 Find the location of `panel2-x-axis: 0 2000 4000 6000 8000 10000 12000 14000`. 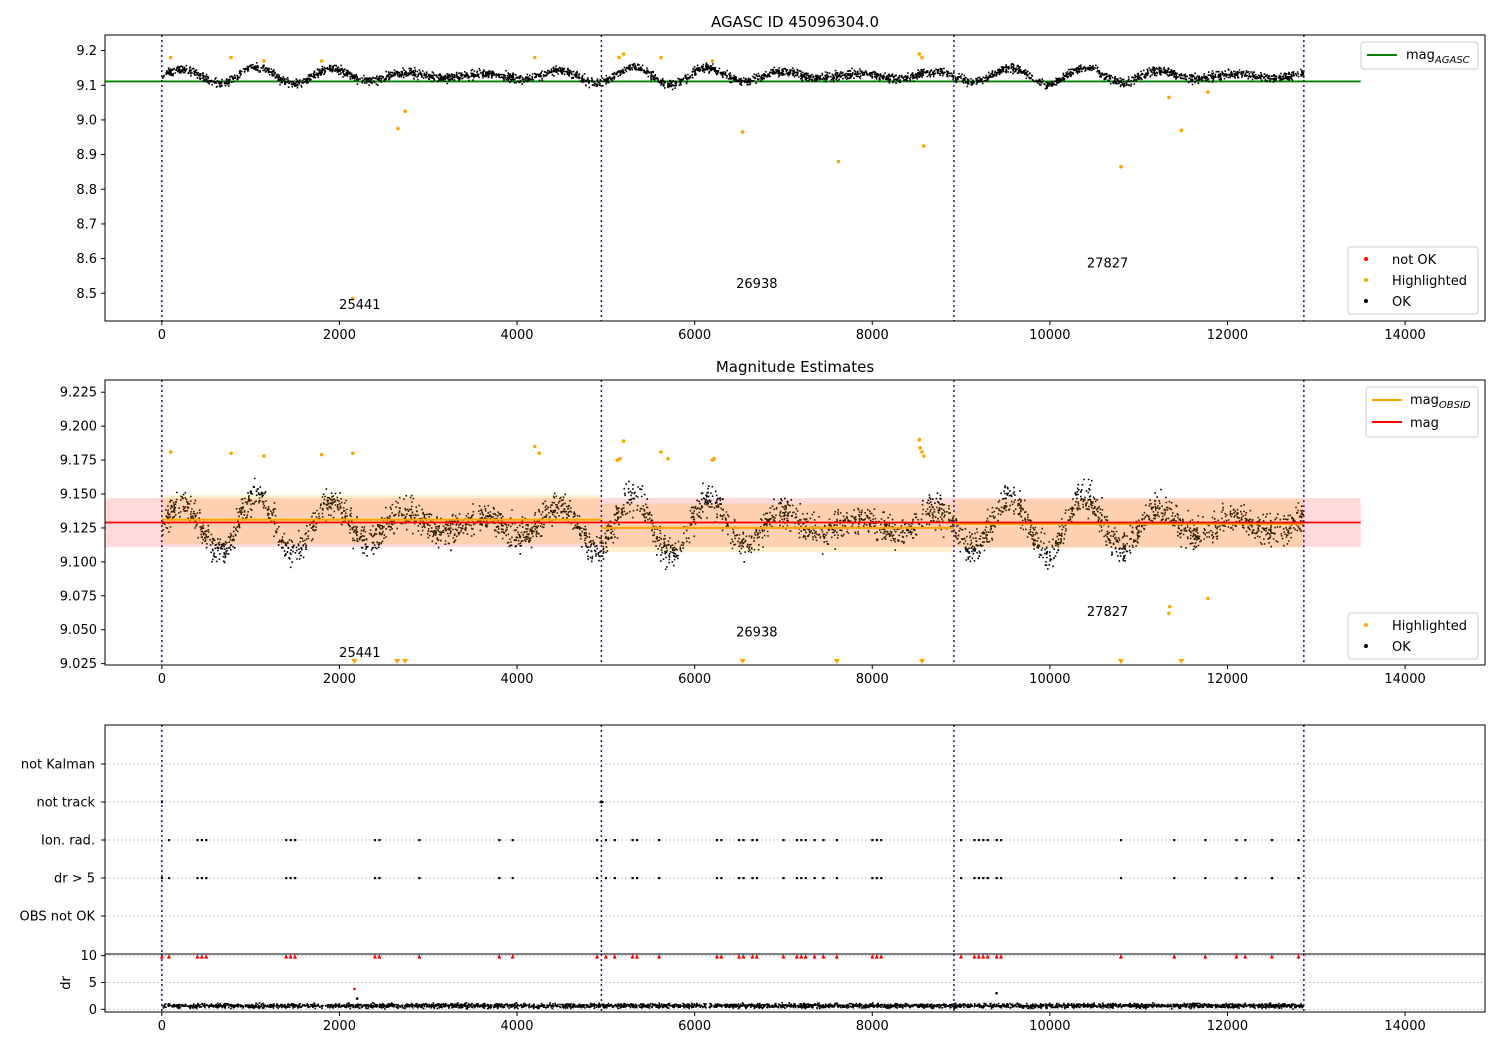

panel2-x-axis: 0 2000 4000 6000 8000 10000 12000 14000 is located at coordinates (792, 676).